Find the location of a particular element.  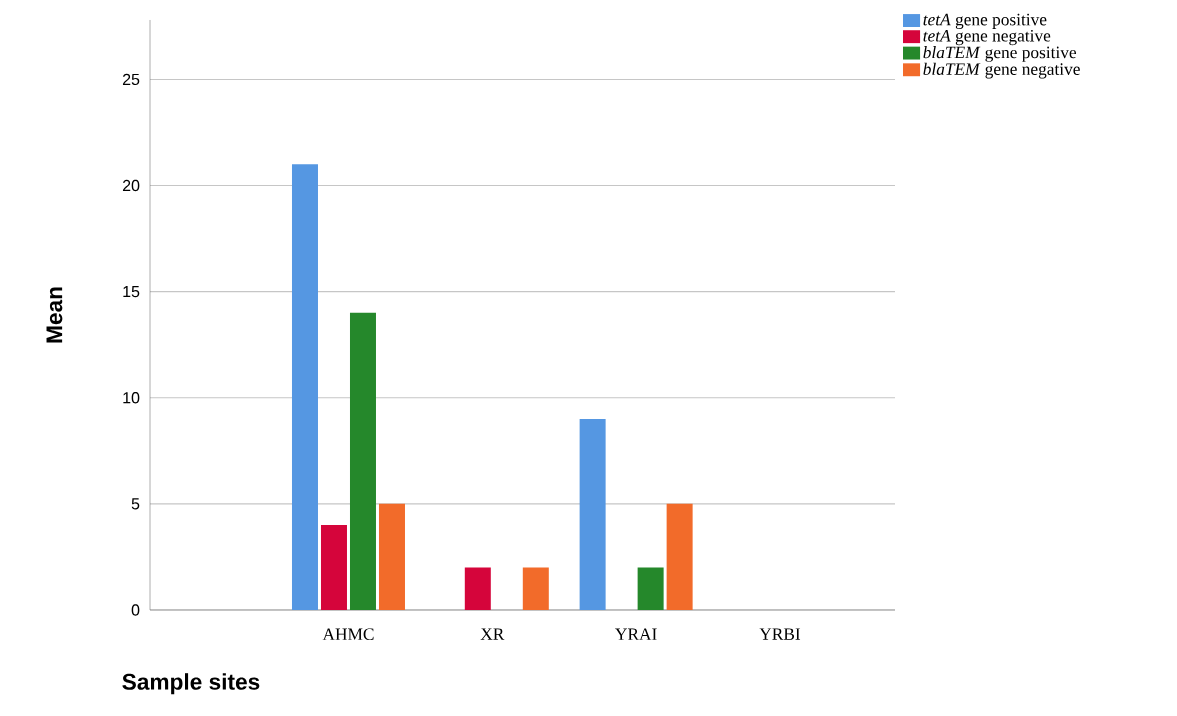

y-tick-label: 0 is located at coordinates (135, 610).